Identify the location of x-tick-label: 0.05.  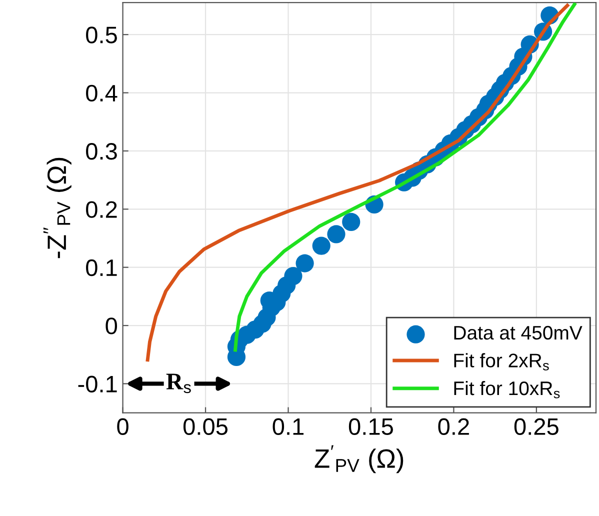
(205, 427).